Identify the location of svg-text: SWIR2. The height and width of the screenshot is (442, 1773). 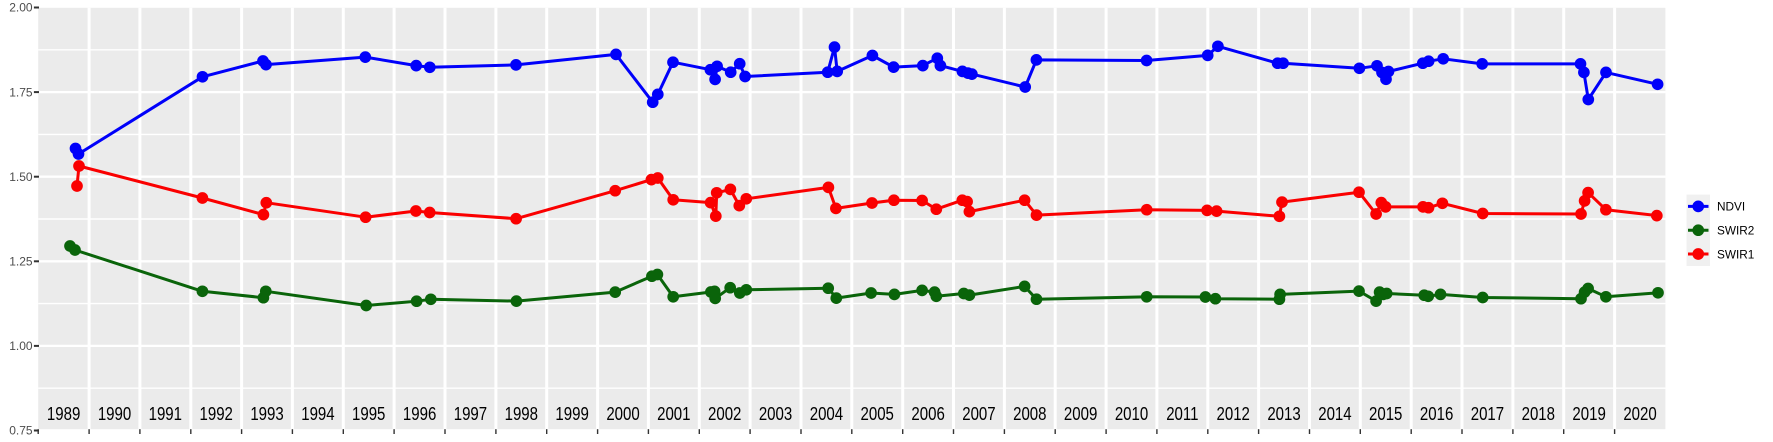
(1735, 231).